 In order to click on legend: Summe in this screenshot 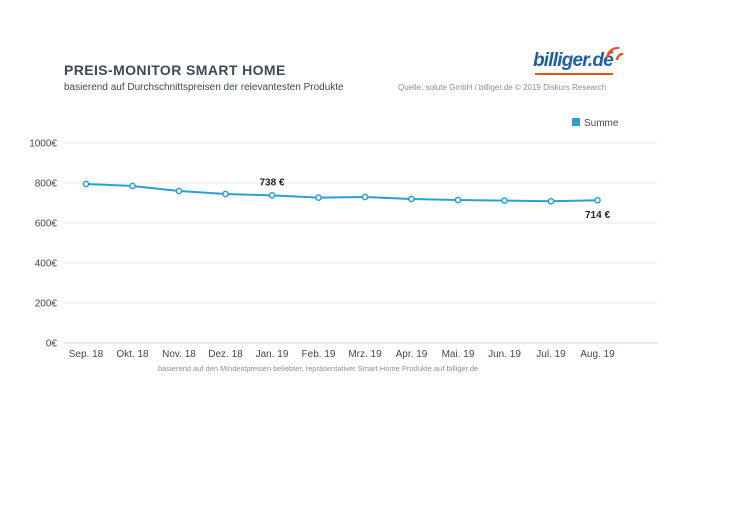, I will do `click(595, 123)`.